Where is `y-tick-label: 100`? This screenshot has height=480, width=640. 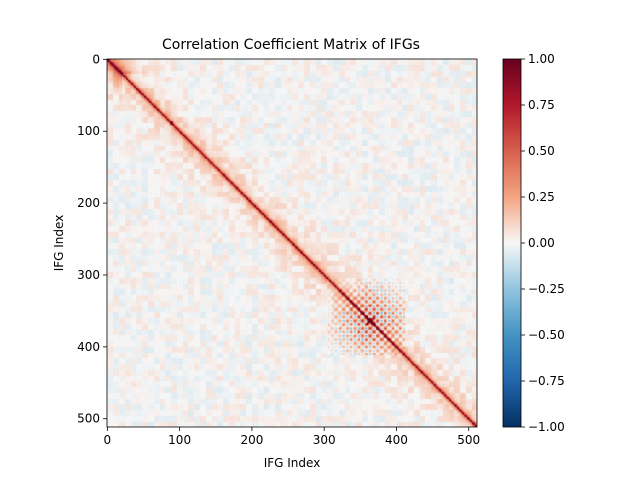 y-tick-label: 100 is located at coordinates (88, 131).